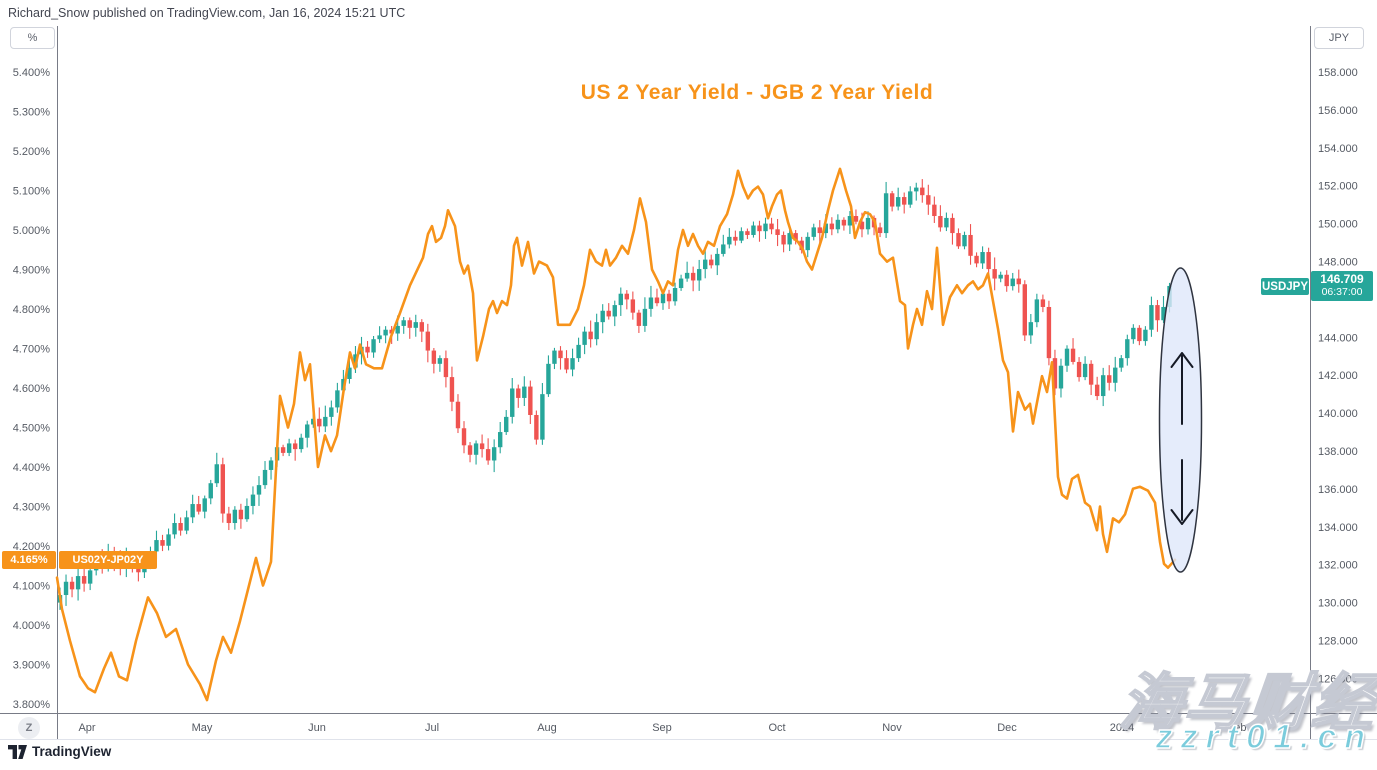  What do you see at coordinates (1338, 149) in the screenshot?
I see `right-axis-tick: 154.000` at bounding box center [1338, 149].